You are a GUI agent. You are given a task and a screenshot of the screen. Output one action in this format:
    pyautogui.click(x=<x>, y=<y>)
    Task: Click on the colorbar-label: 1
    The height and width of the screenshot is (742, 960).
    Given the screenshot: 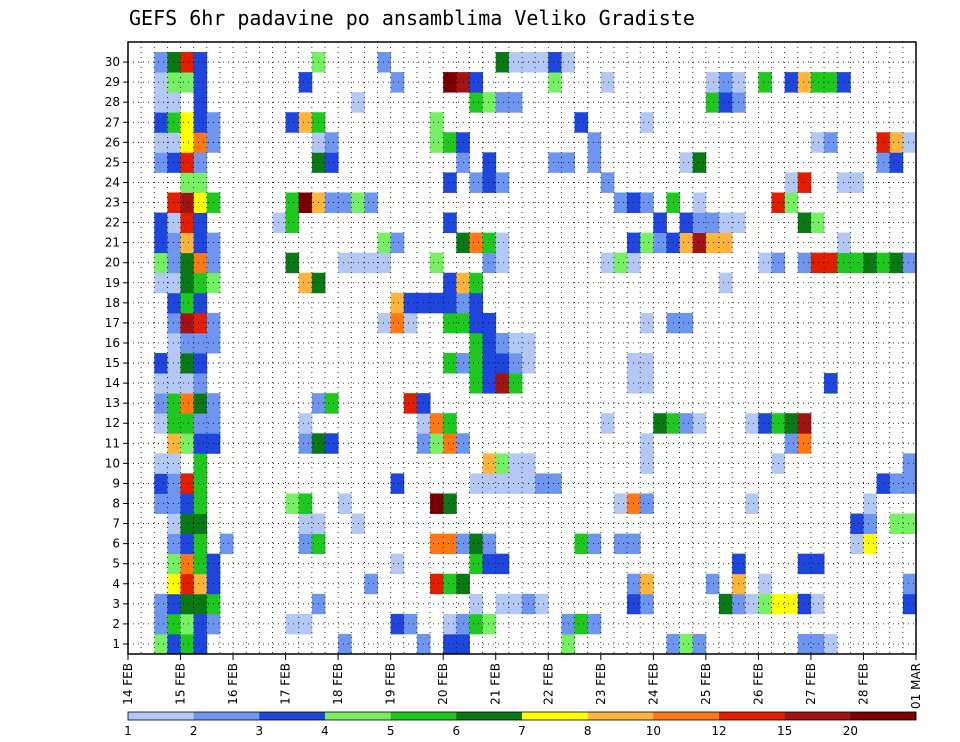 What is the action you would take?
    pyautogui.click(x=128, y=731)
    